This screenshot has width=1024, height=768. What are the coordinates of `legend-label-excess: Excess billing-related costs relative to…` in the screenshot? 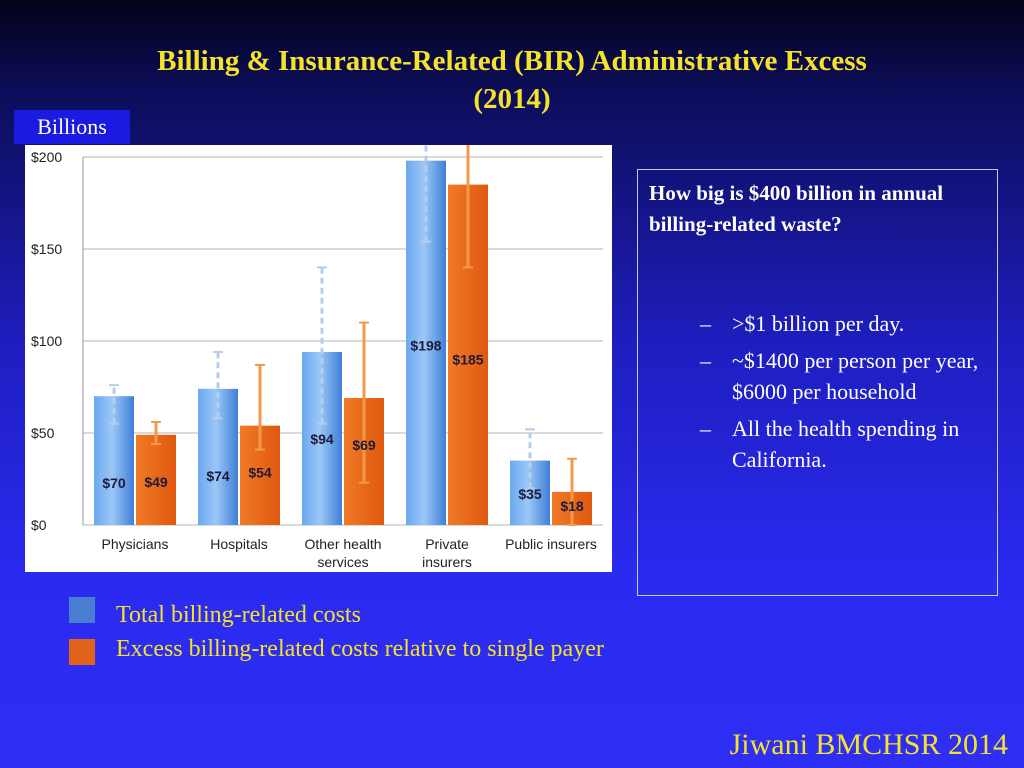 It's located at (360, 649).